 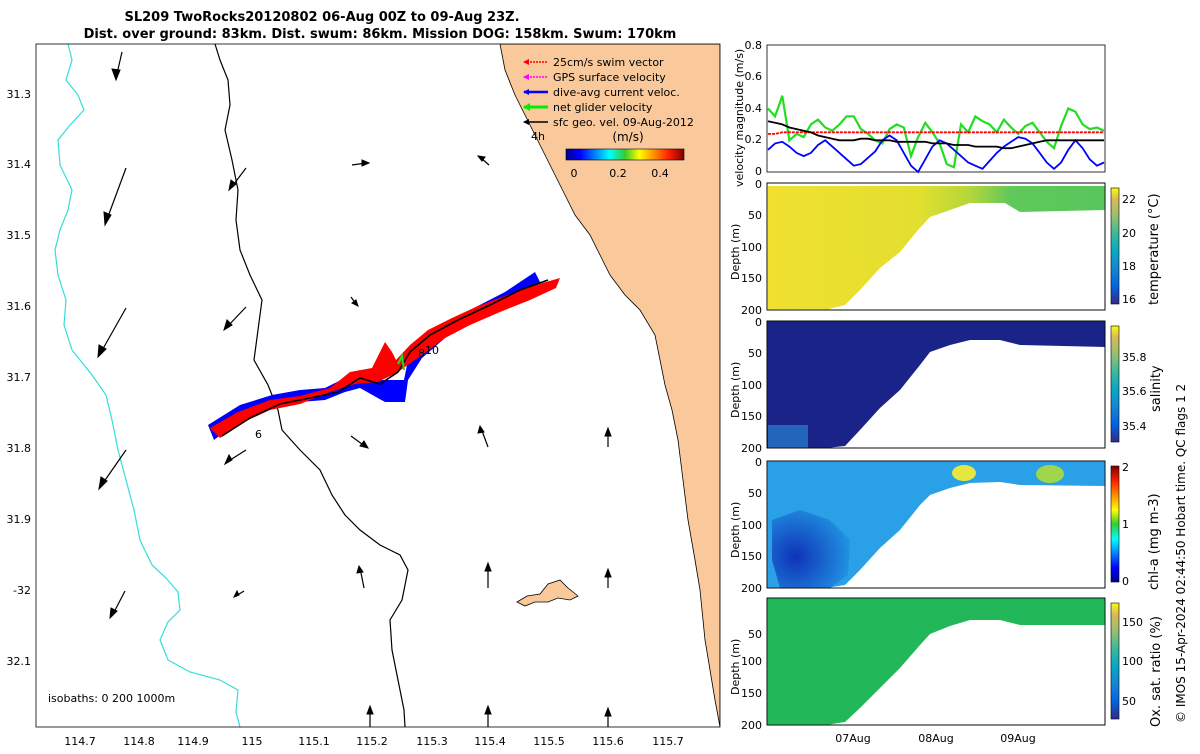 What do you see at coordinates (549, 741) in the screenshot?
I see `map-x-tick: 115.5` at bounding box center [549, 741].